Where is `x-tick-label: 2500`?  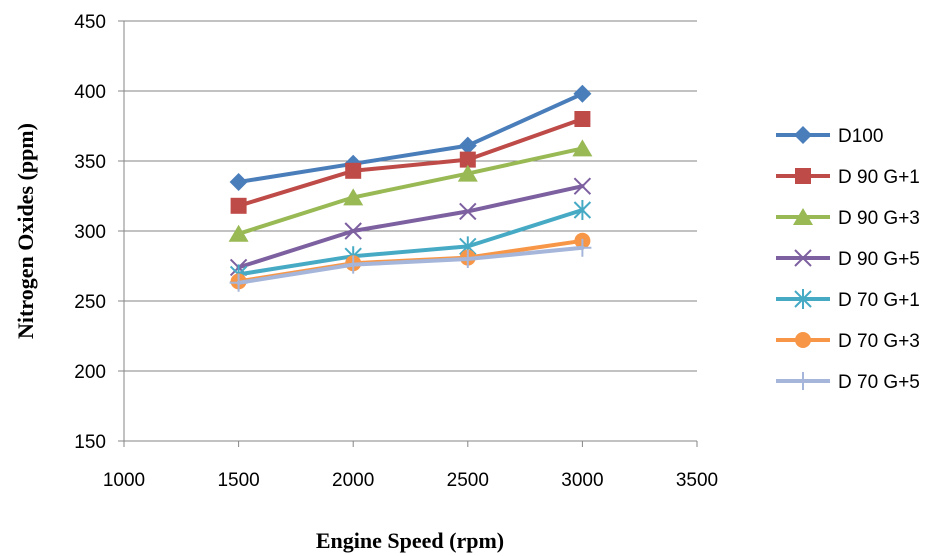 x-tick-label: 2500 is located at coordinates (468, 480).